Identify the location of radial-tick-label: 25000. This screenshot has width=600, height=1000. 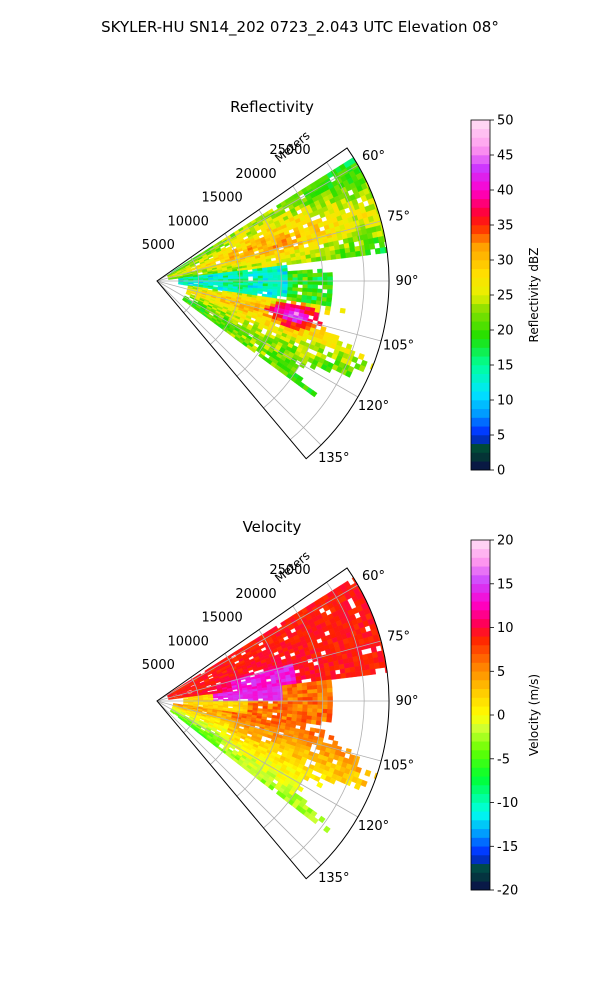
(289, 150).